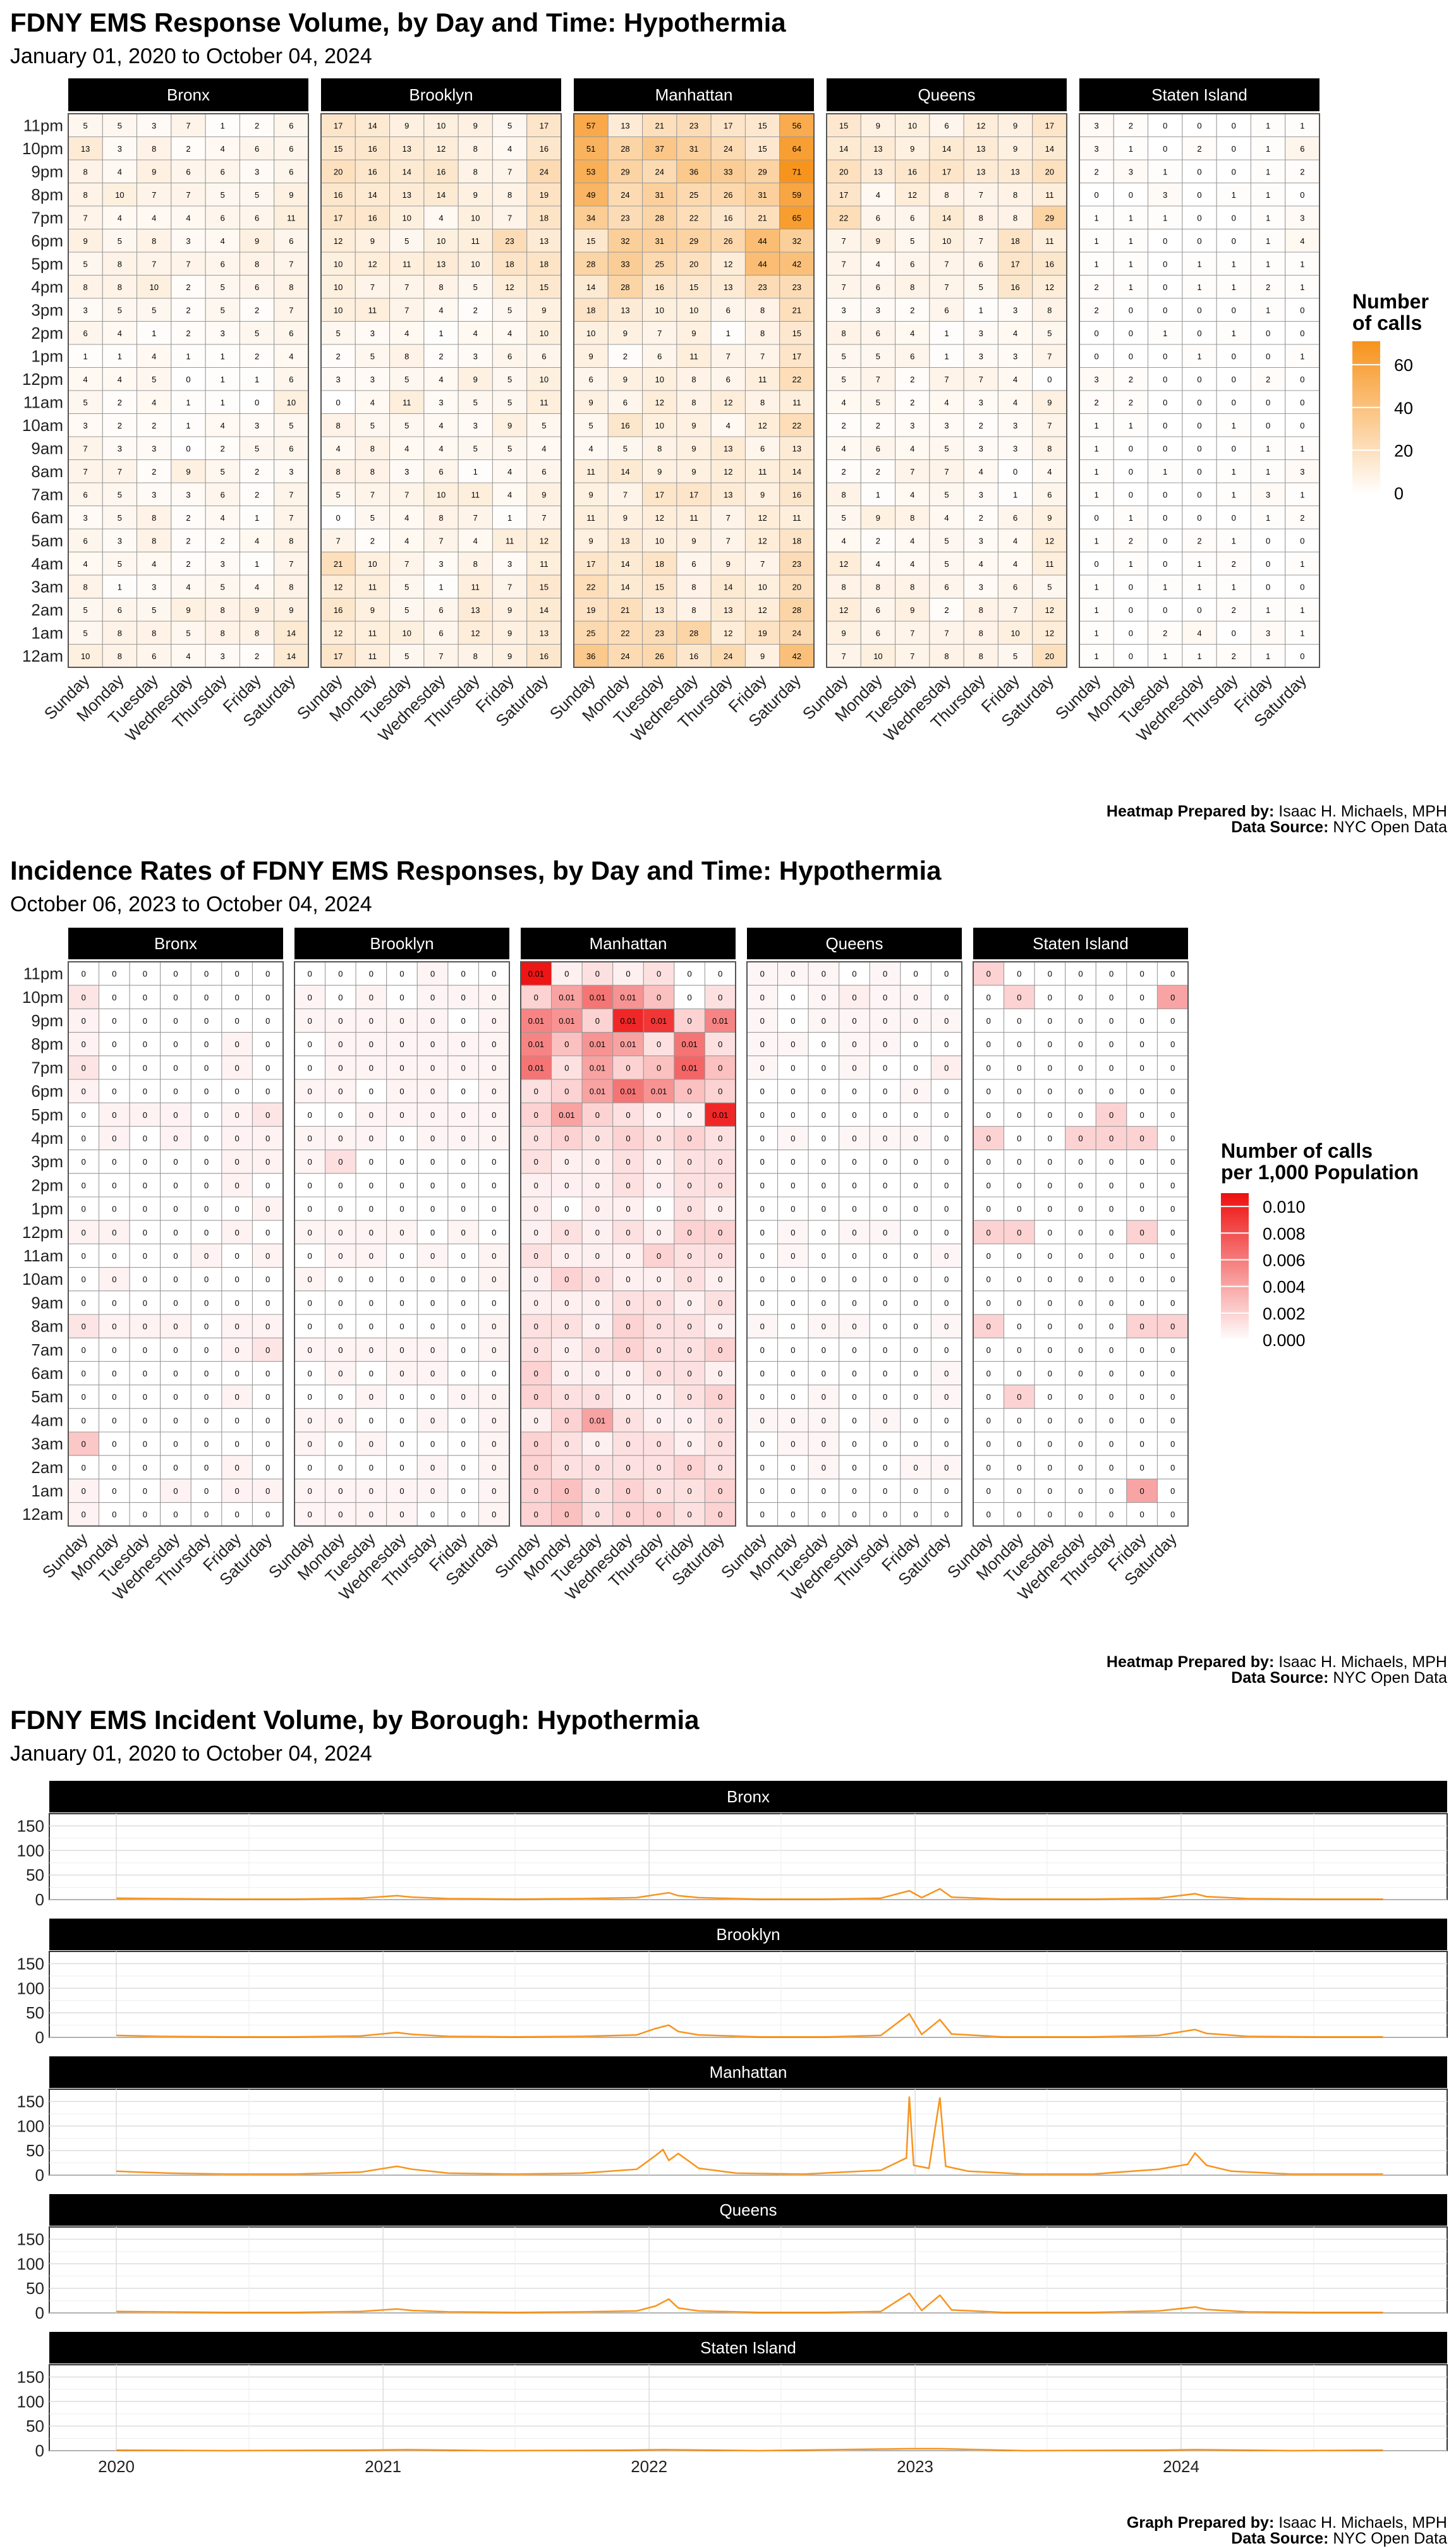  What do you see at coordinates (1362, 1662) in the screenshot?
I see `heatmap2-credit-author: Isaac H. Michaels, MPH` at bounding box center [1362, 1662].